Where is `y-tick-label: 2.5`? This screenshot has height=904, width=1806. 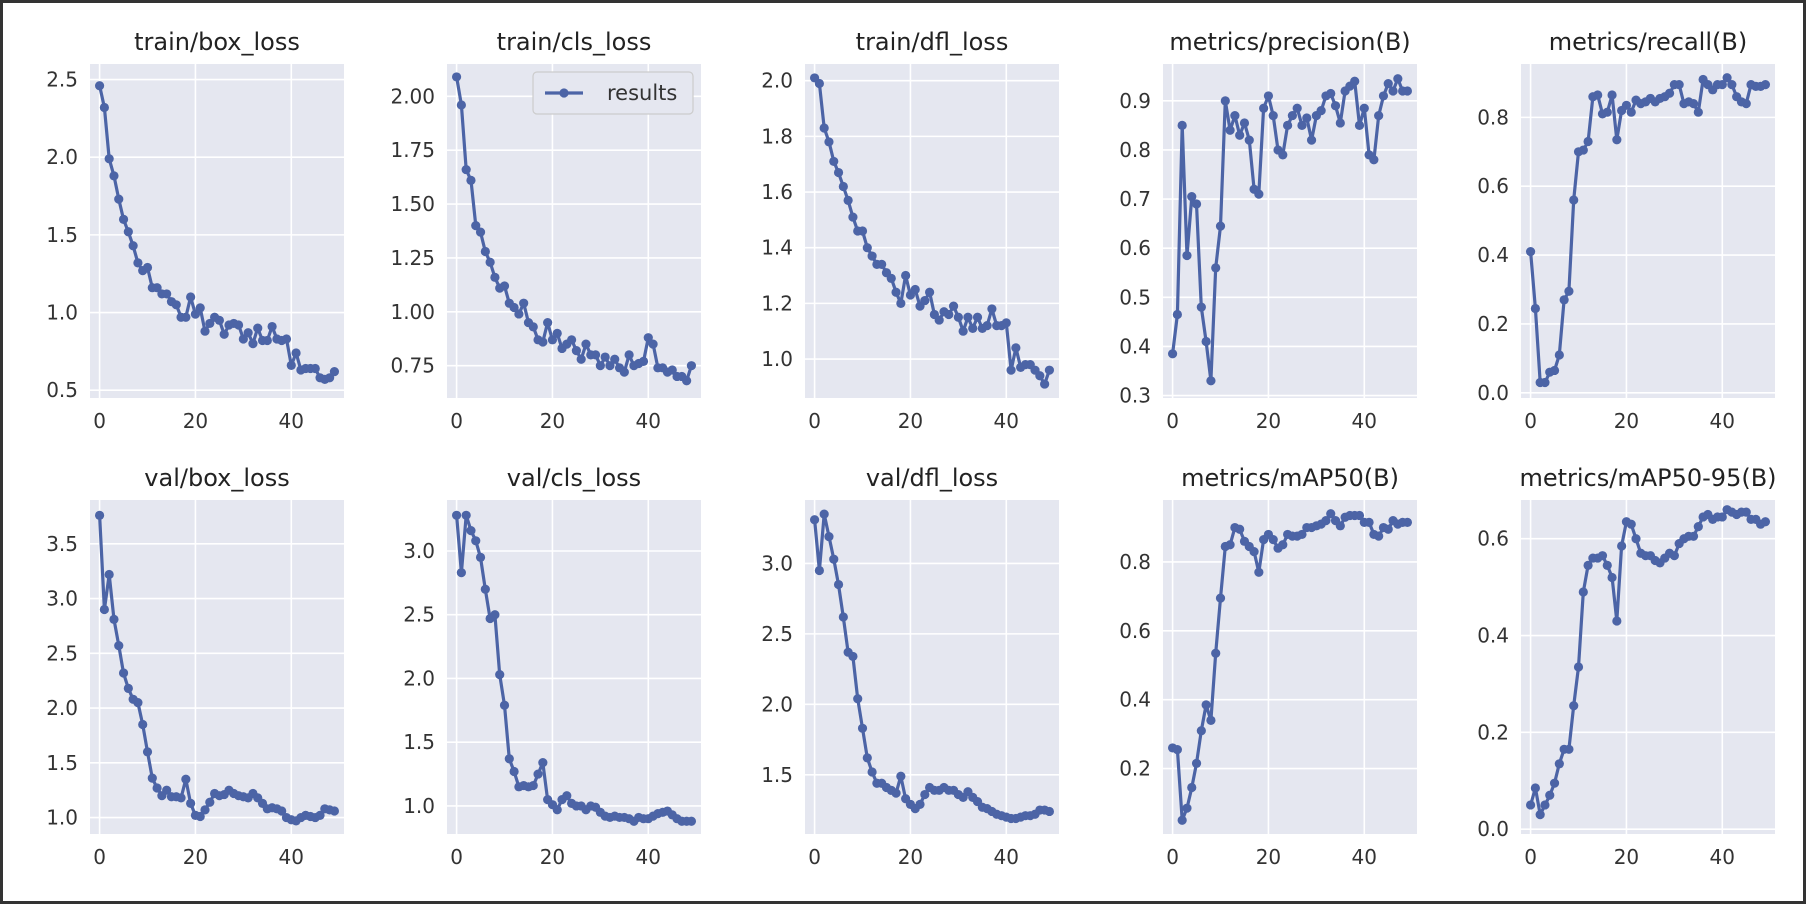
y-tick-label: 2.5 is located at coordinates (419, 615).